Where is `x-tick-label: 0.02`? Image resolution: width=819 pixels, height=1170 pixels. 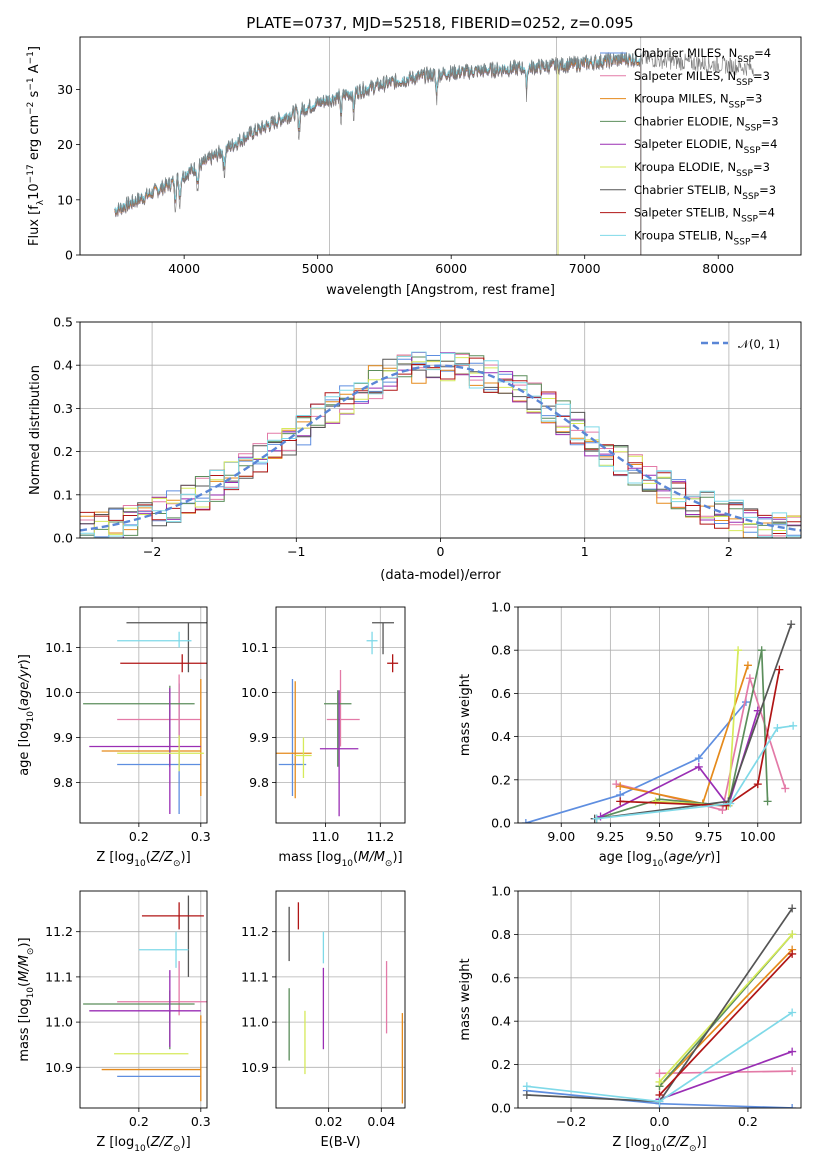 x-tick-label: 0.02 is located at coordinates (329, 1121).